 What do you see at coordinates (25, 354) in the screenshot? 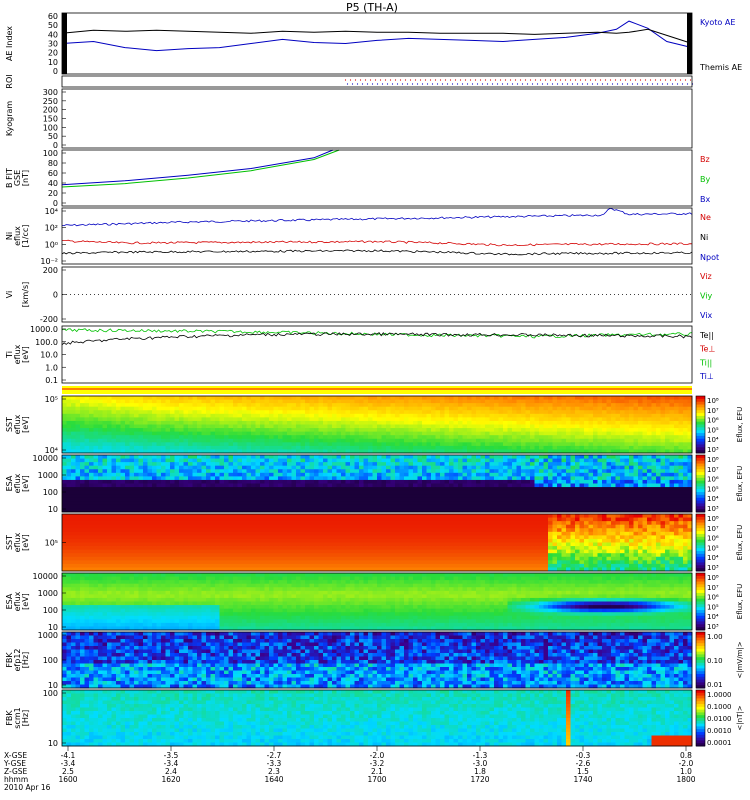
I see `y-axis-label: [eV]` at bounding box center [25, 354].